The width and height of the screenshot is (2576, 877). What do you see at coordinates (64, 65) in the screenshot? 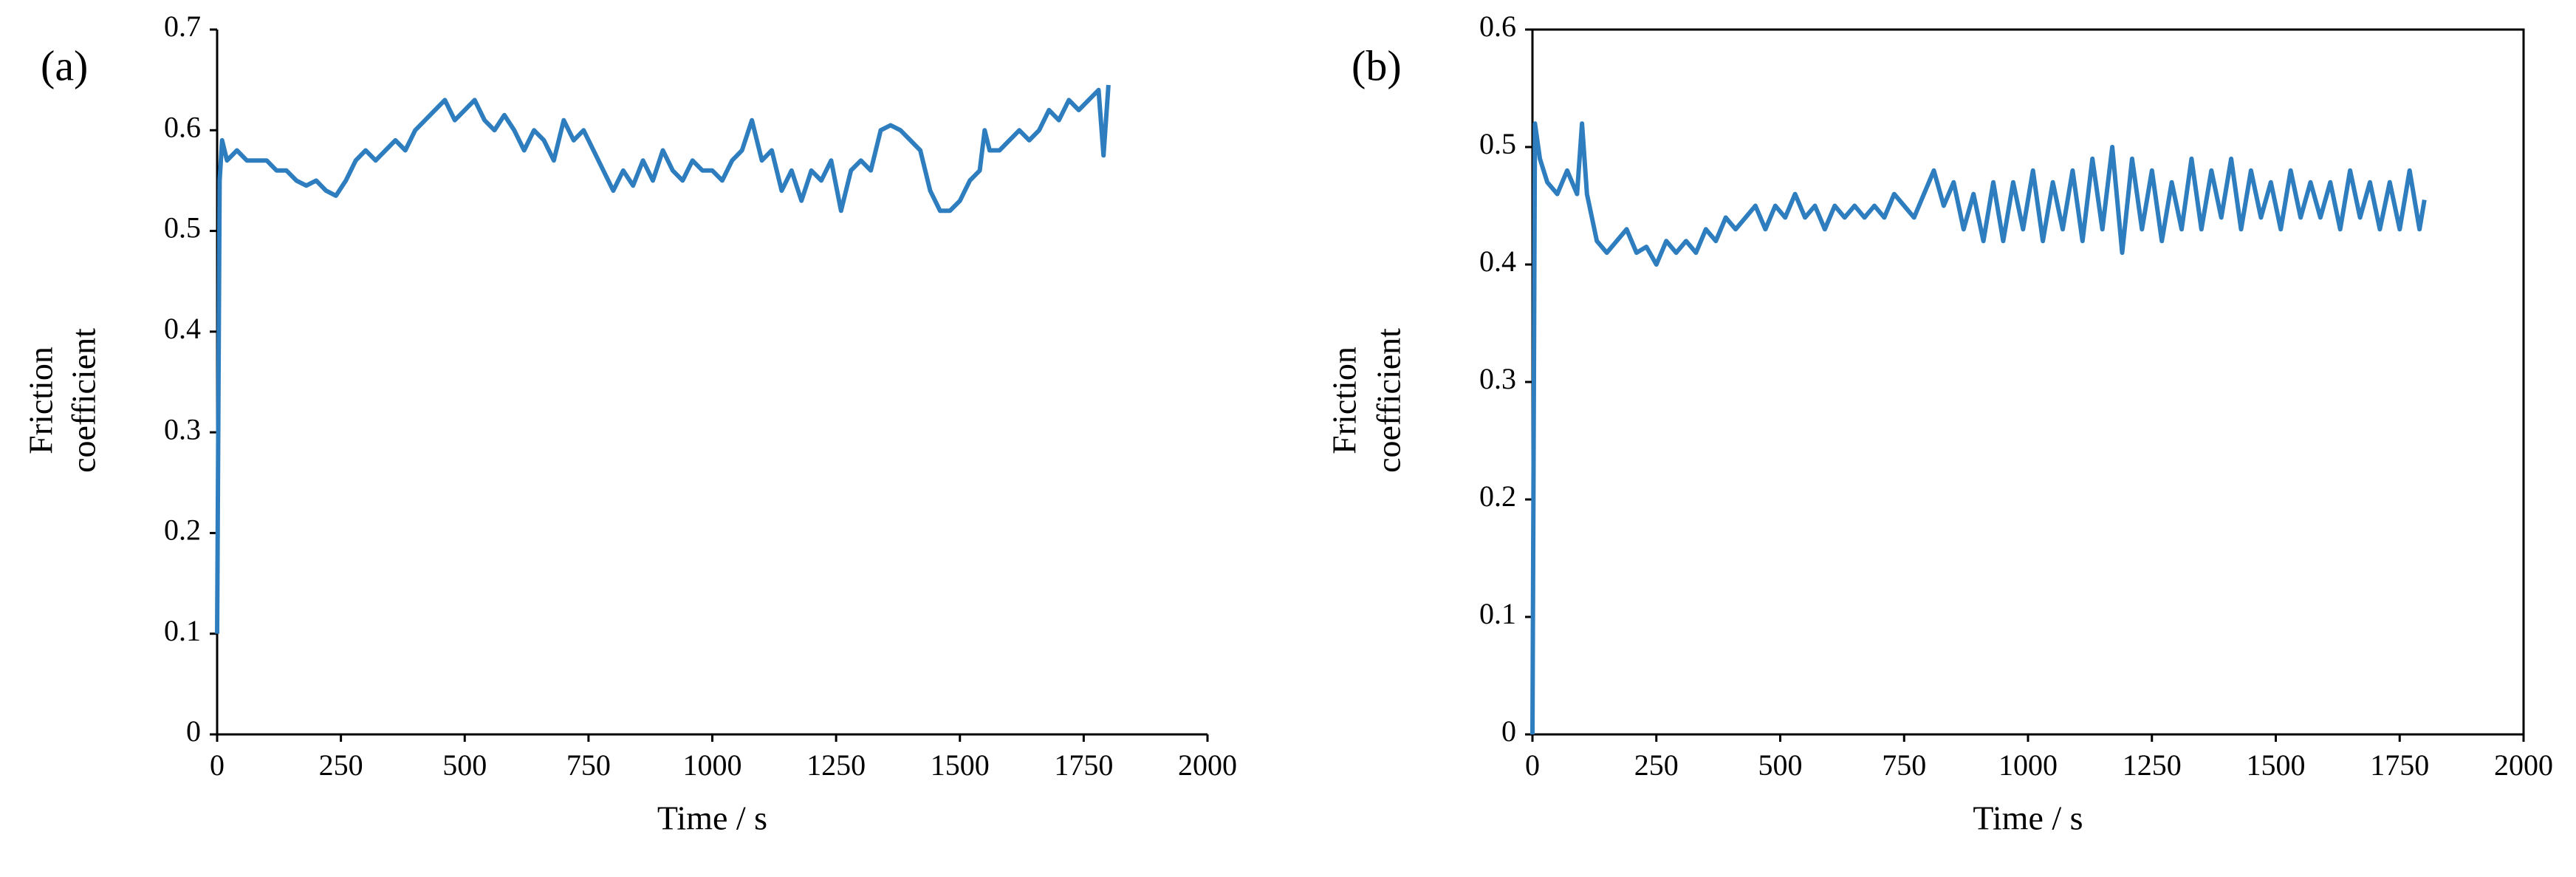
I see `panel-label: (a)` at bounding box center [64, 65].